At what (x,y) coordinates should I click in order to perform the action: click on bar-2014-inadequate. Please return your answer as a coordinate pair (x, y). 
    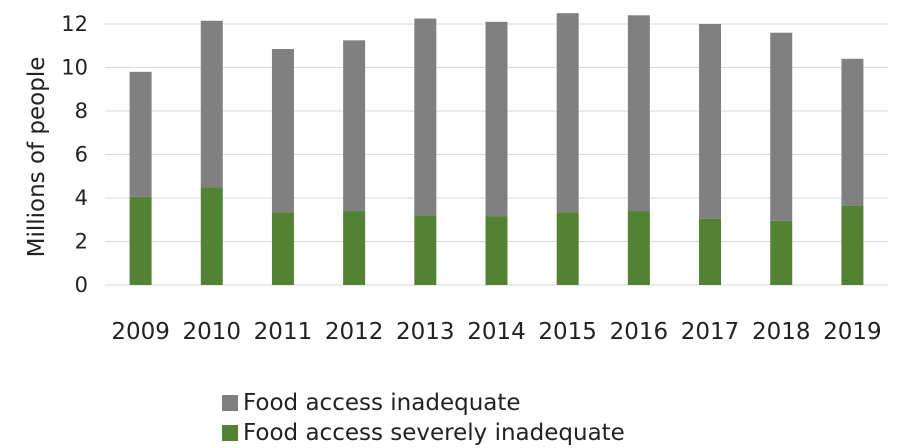
    Looking at the image, I should click on (496, 119).